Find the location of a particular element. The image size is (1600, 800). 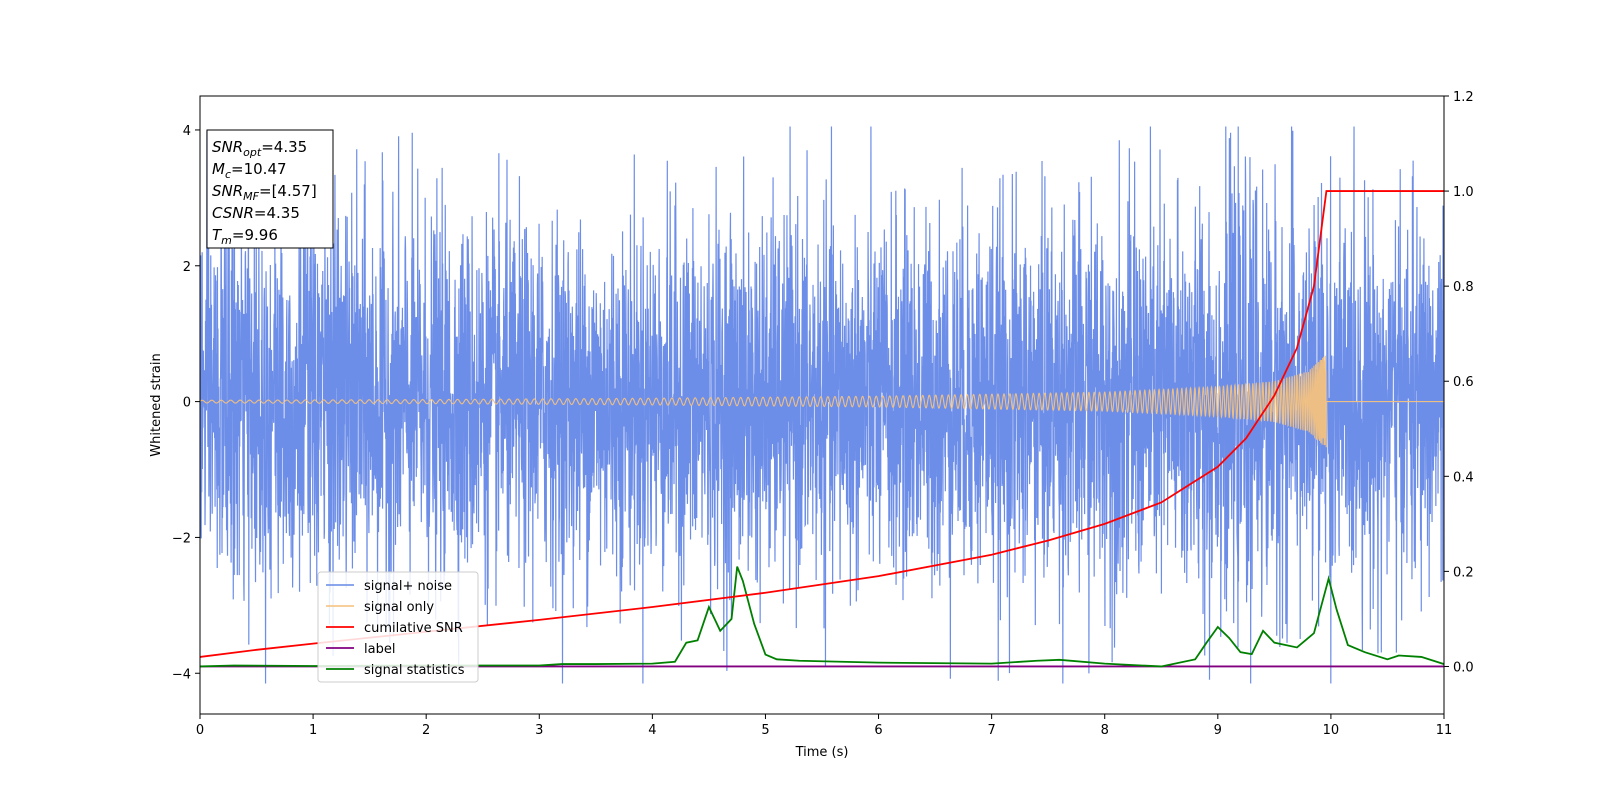

x-tick-label: 3 is located at coordinates (539, 730).